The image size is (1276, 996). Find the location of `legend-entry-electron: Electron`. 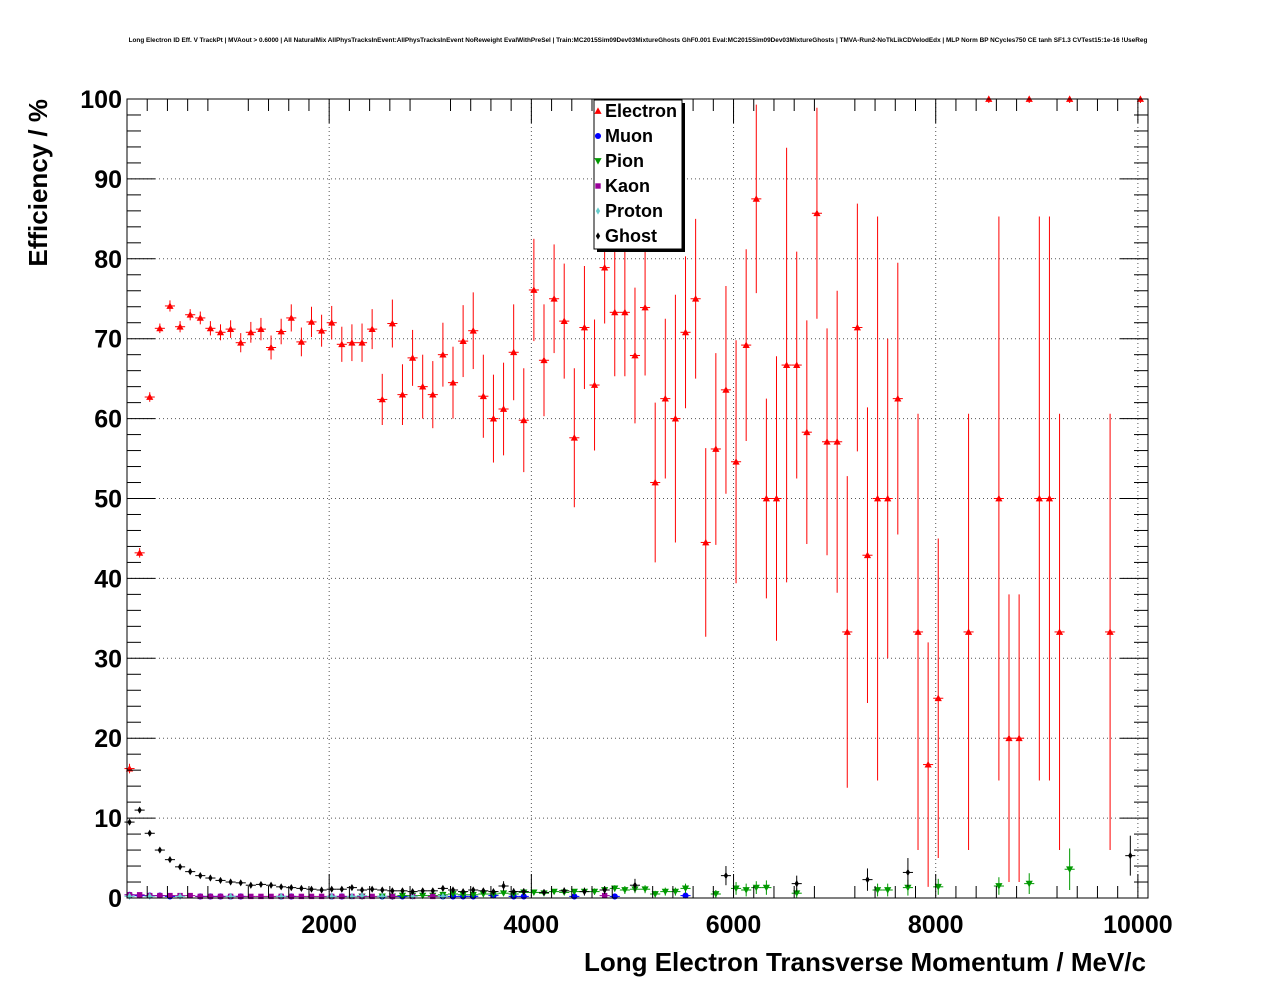

legend-entry-electron: Electron is located at coordinates (635, 111).